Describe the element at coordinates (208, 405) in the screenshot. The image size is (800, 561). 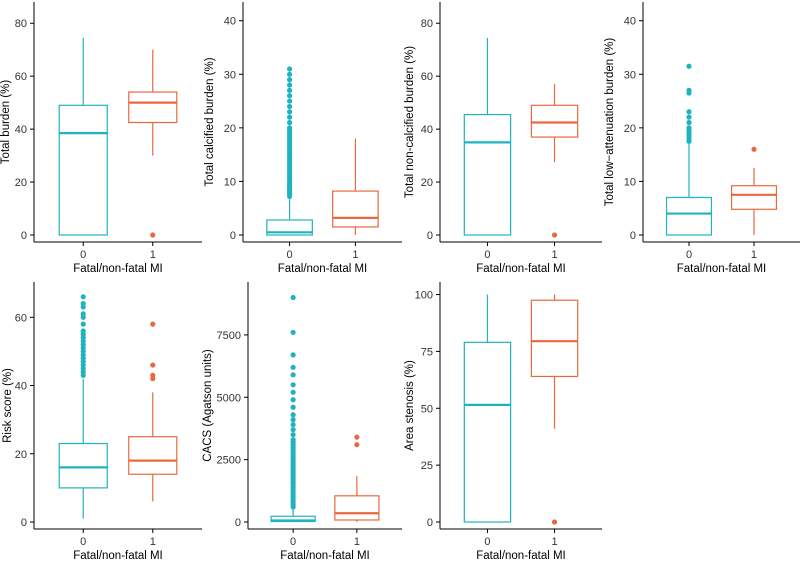
I see `y-axis-title: CACS (Agatson units)` at that location.